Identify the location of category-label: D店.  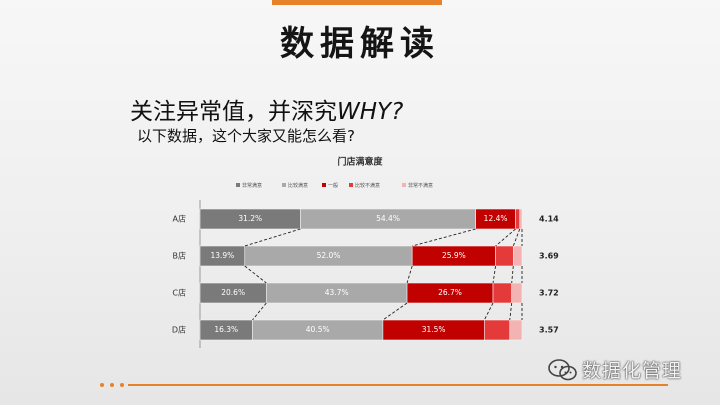
(179, 330).